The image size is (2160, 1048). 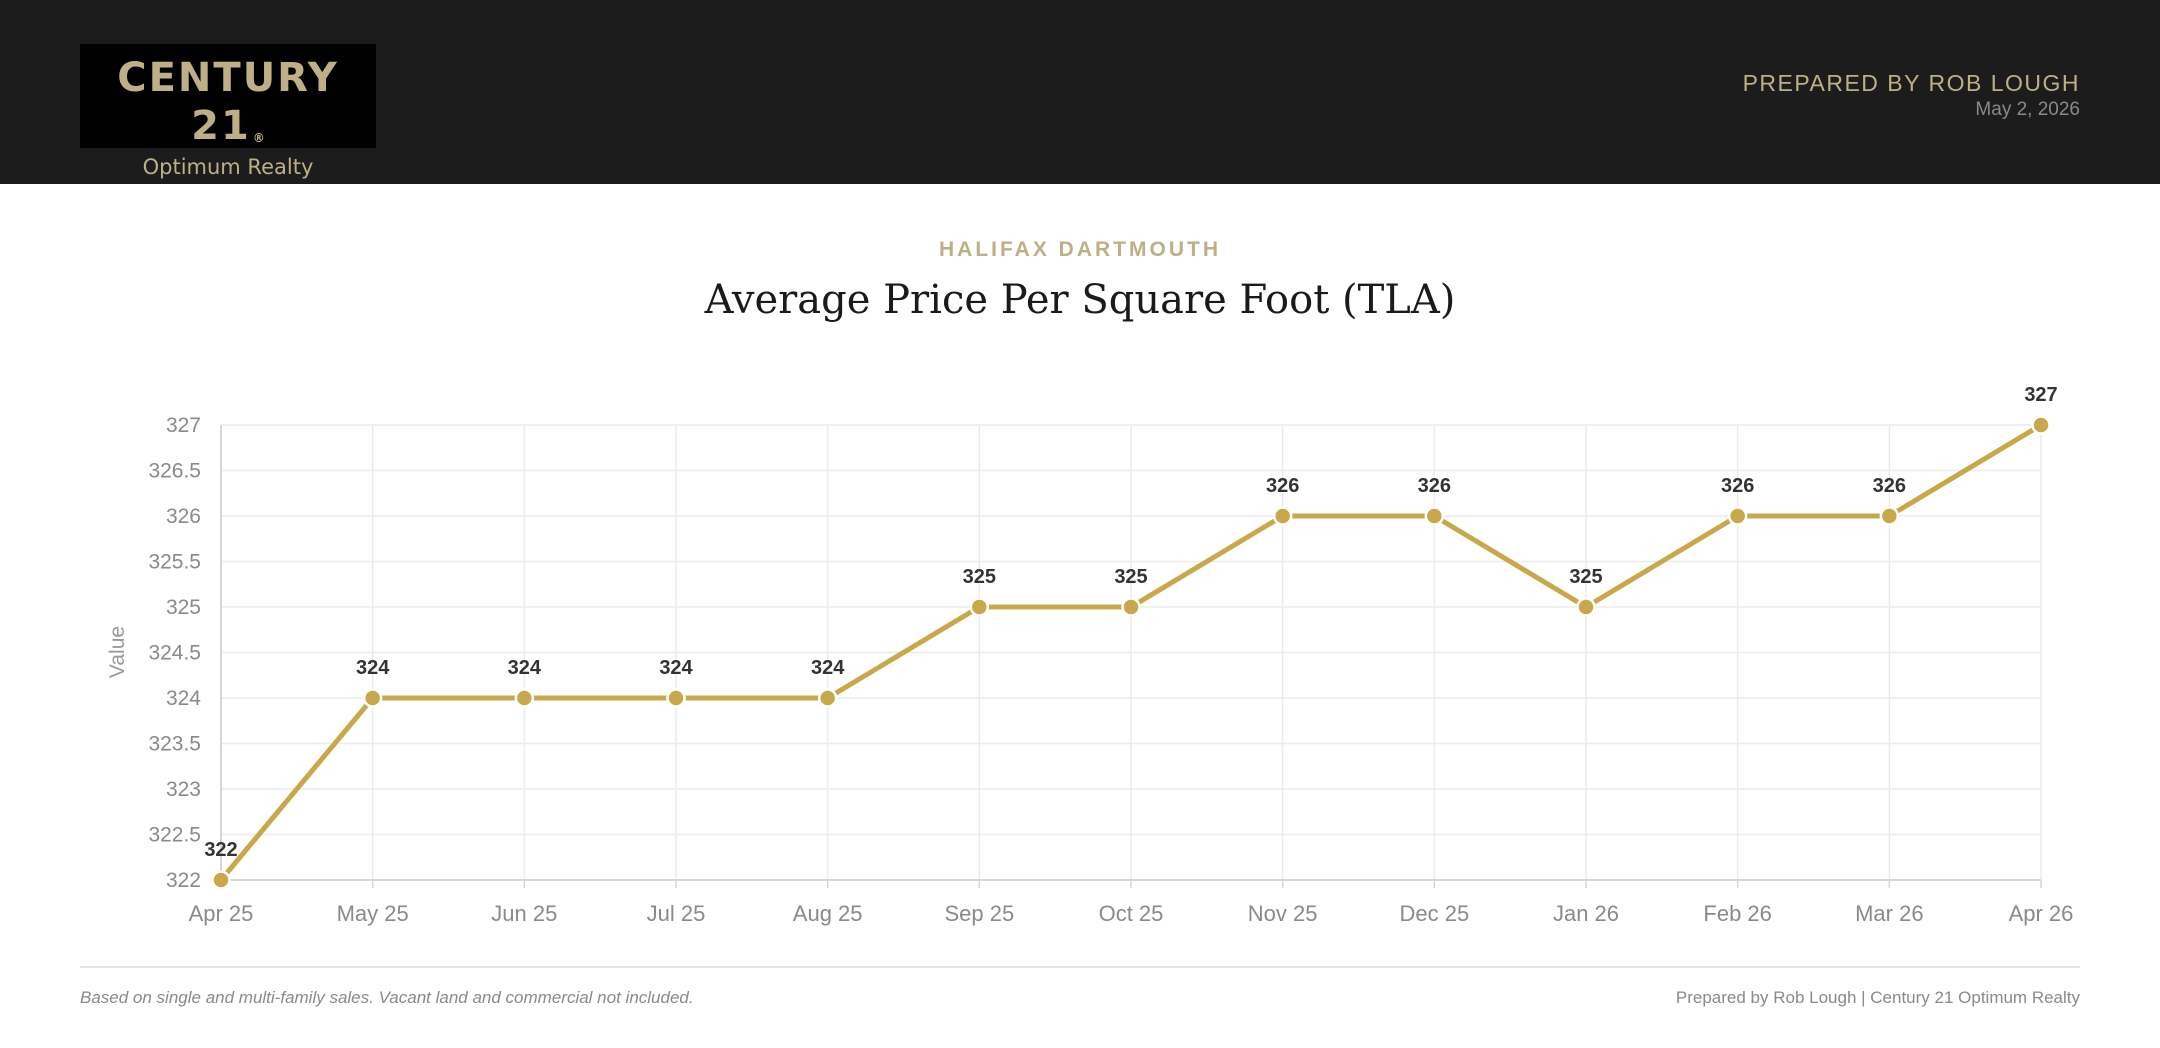 I want to click on chart-title: Average Price Per Square Foot (TLA), so click(x=1080, y=300).